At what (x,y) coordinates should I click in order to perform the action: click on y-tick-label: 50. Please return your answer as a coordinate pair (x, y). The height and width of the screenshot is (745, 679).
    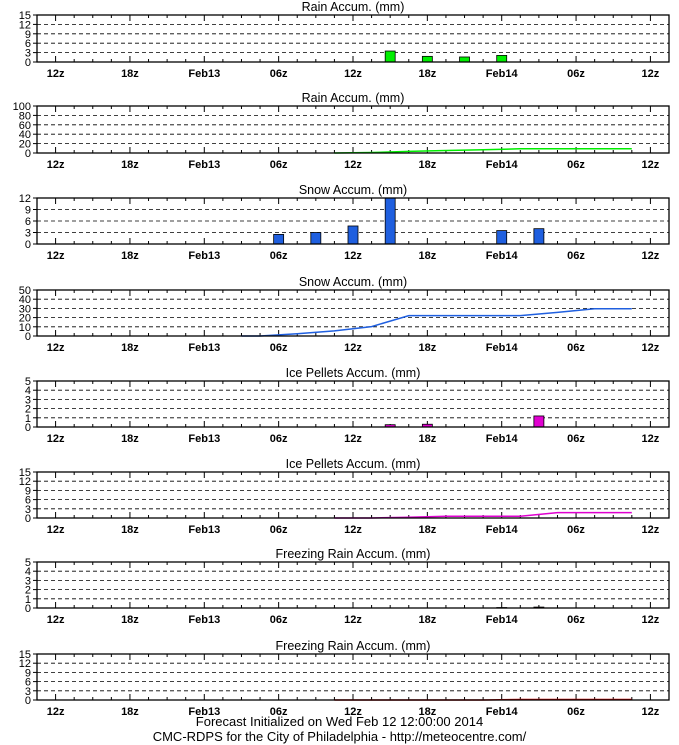
    Looking at the image, I should click on (25, 291).